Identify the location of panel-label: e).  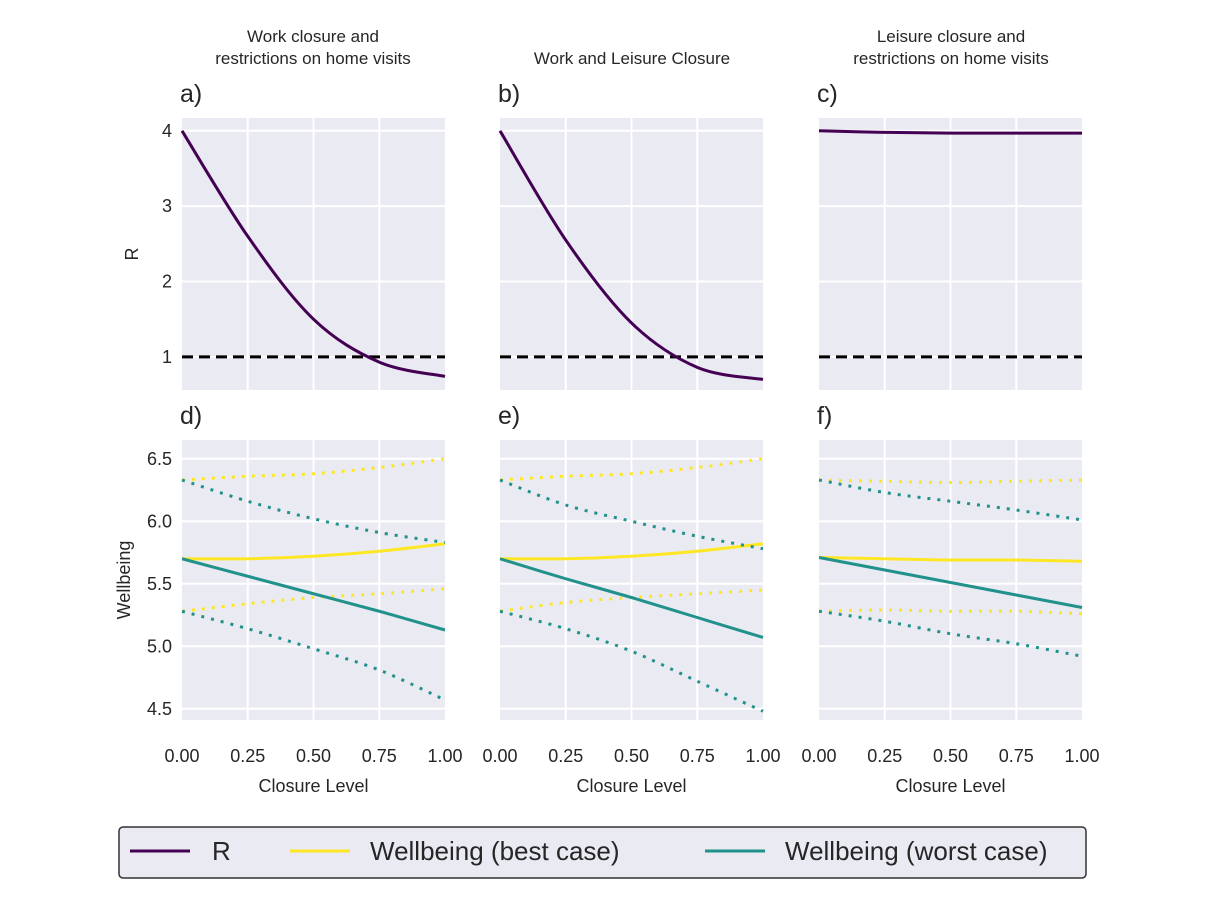
(509, 416).